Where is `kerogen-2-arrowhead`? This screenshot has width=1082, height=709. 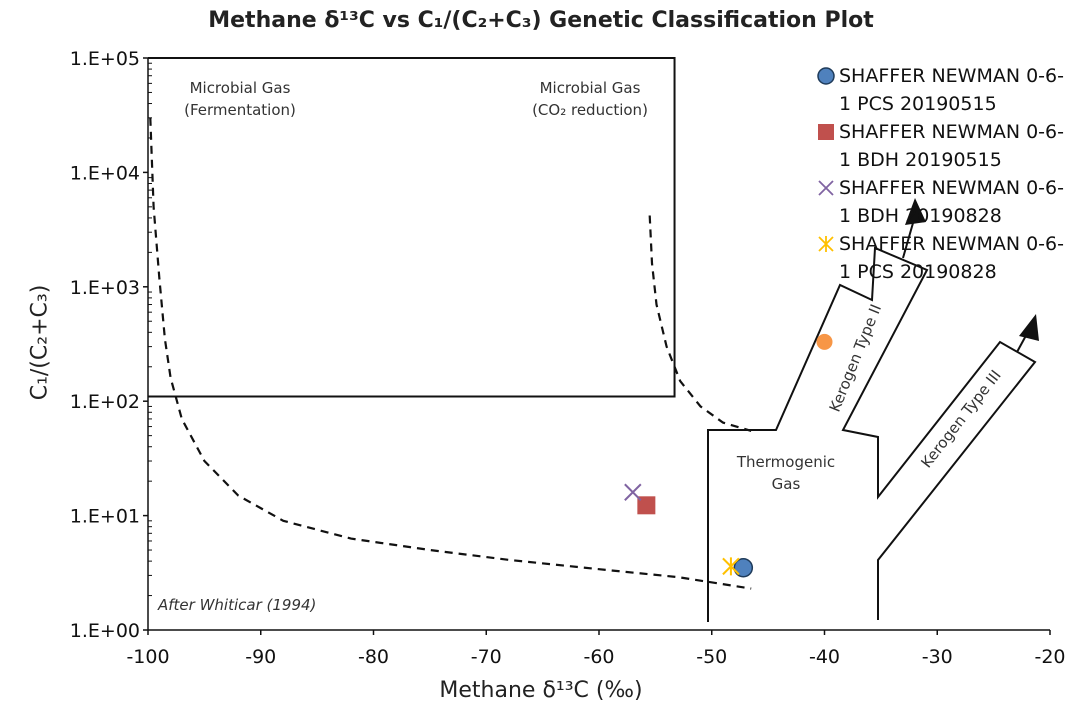 kerogen-2-arrowhead is located at coordinates (915, 211).